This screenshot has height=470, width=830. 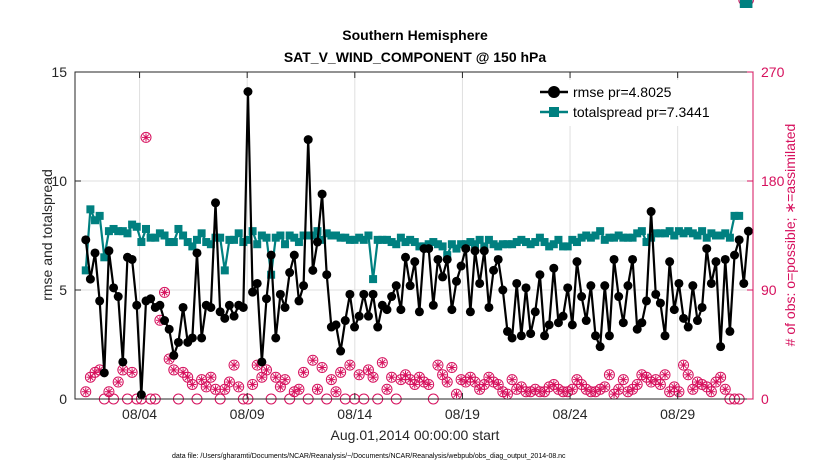 I want to click on y-axis-left: 0 5 10 15, so click(x=66, y=235).